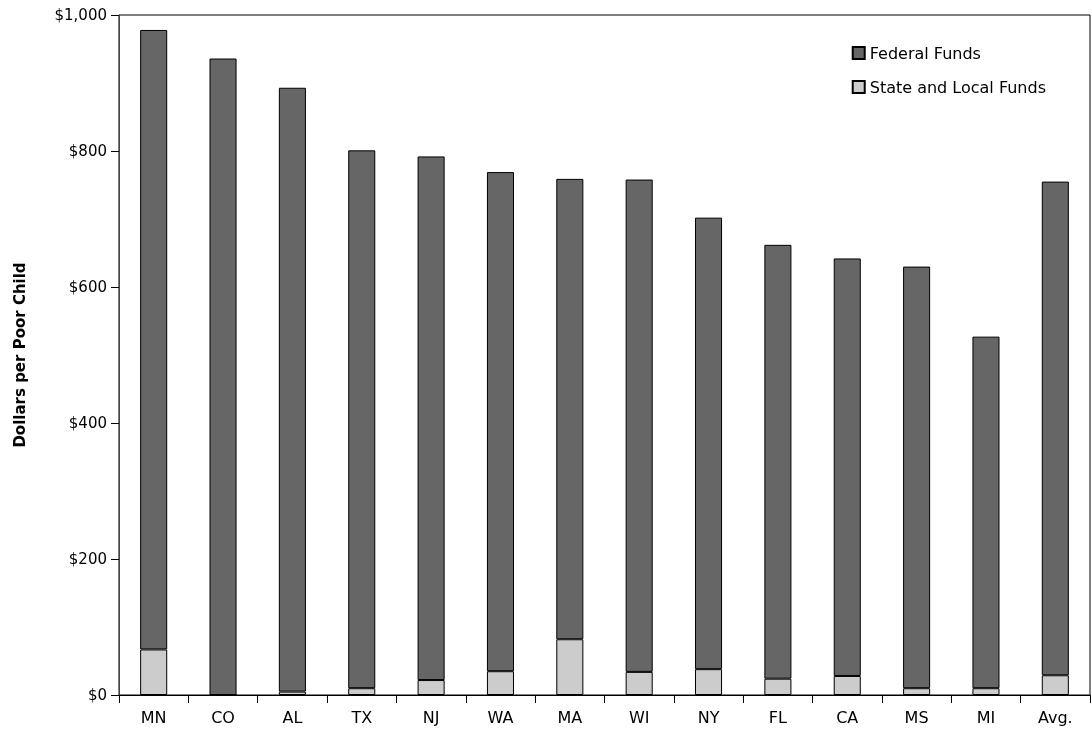  Describe the element at coordinates (87, 559) in the screenshot. I see `y-tick-label: $200` at that location.